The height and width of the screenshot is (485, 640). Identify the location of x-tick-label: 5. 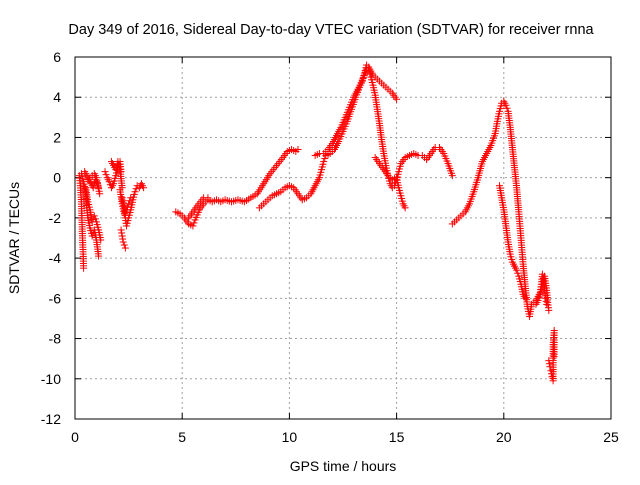
(182, 437).